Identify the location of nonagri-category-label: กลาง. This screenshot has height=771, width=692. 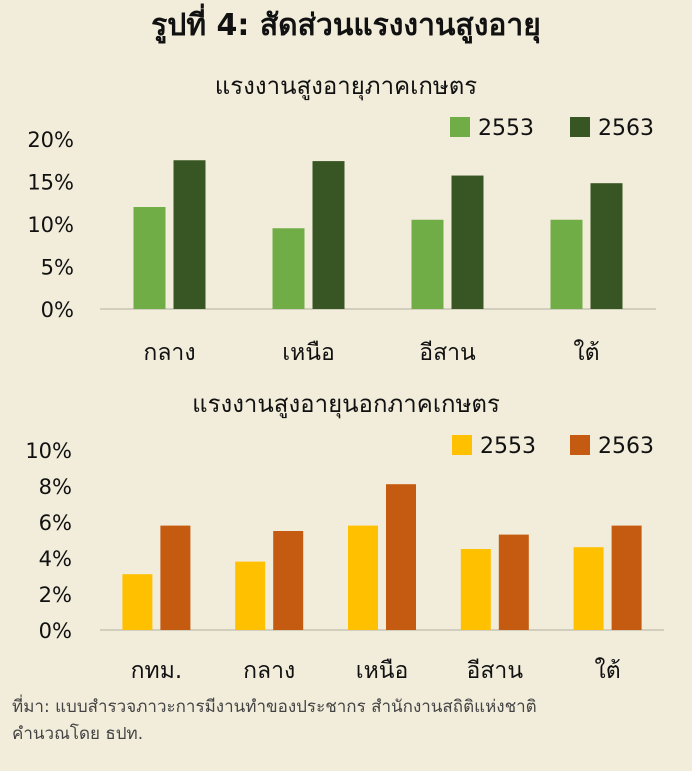
(269, 671).